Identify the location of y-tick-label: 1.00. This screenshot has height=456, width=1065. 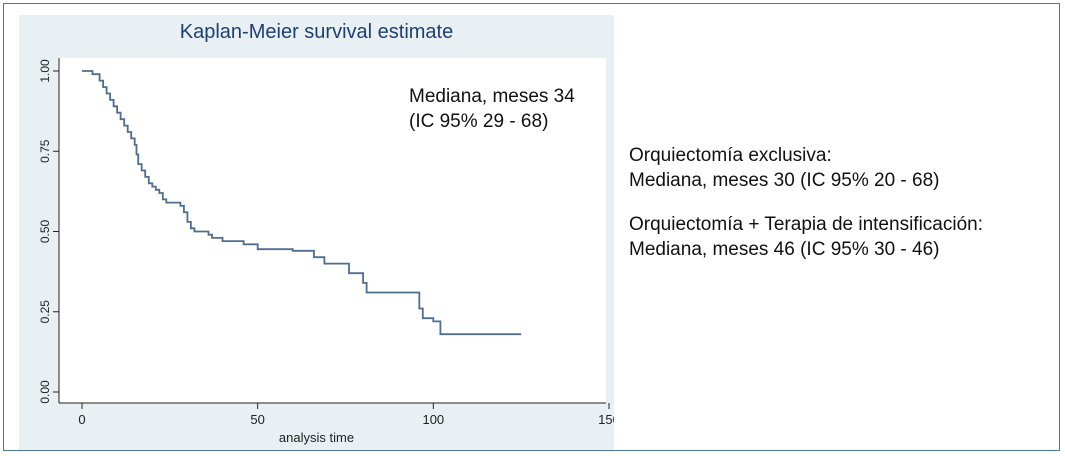
(45, 71).